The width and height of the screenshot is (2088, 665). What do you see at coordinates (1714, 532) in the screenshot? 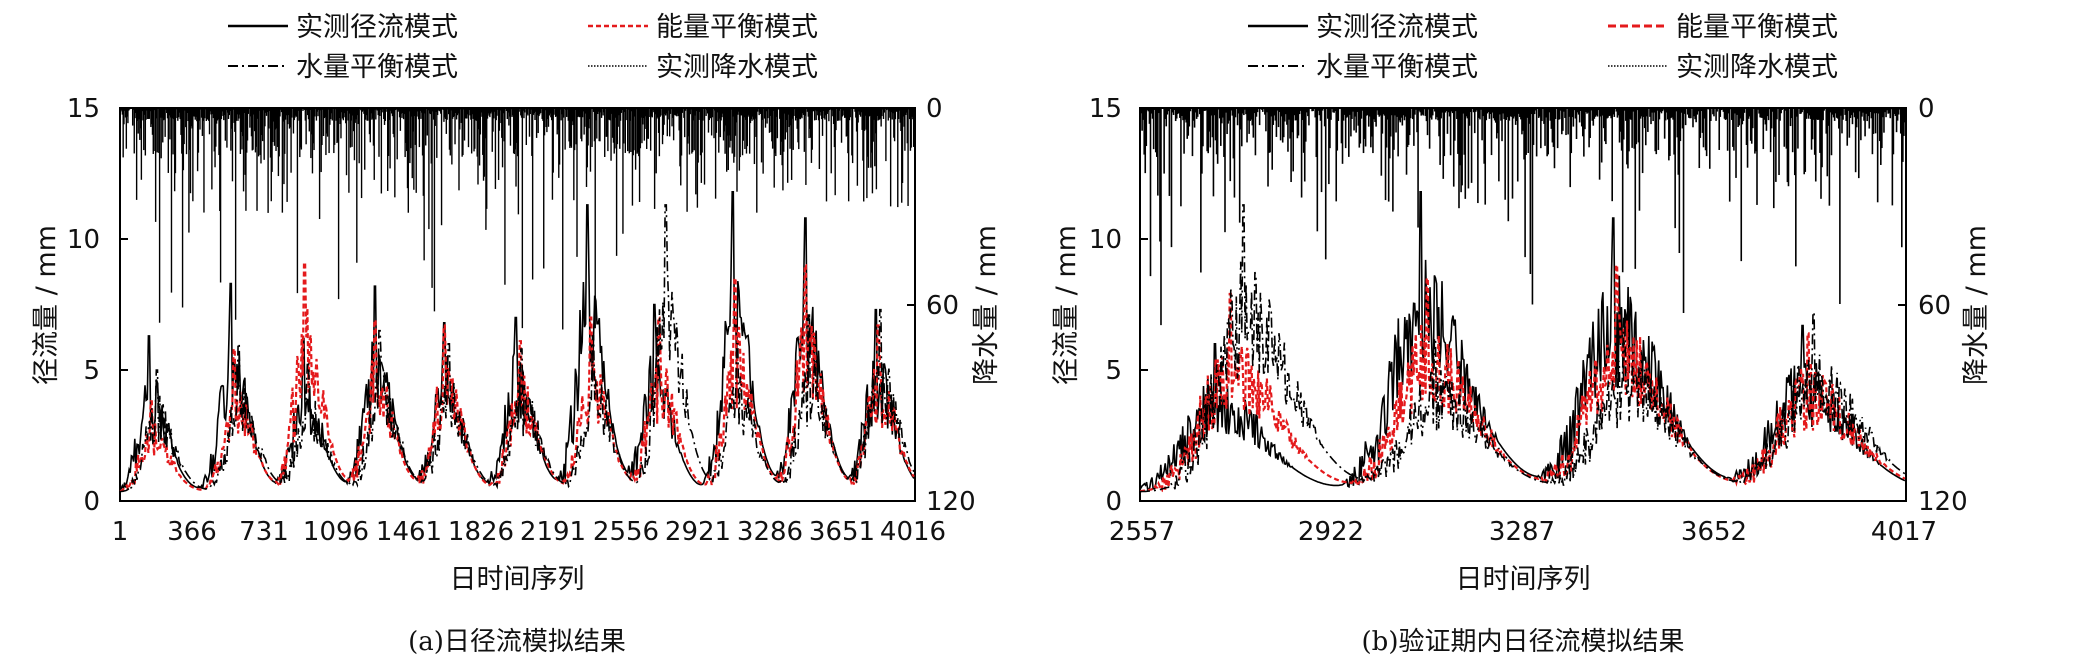
I see `xtick-b-3652: 3652` at bounding box center [1714, 532].